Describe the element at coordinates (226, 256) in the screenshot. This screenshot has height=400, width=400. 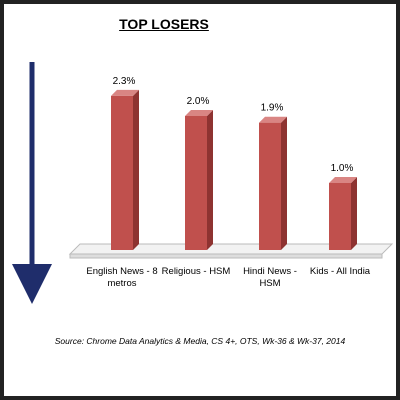
I see `floor-front` at that location.